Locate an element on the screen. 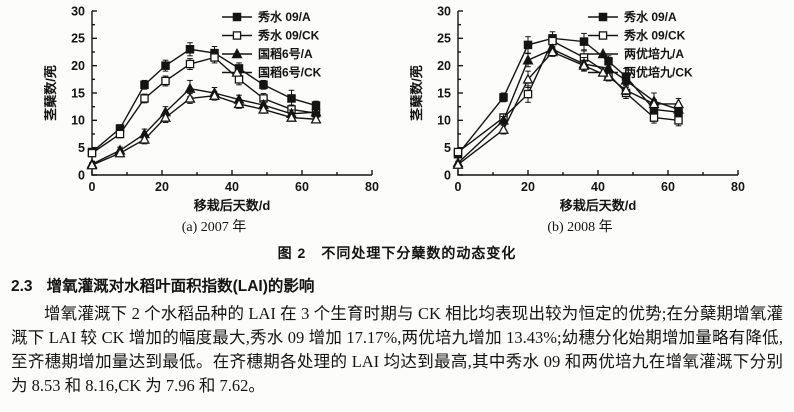 This screenshot has width=794, height=412. axes is located at coordinates (232, 93).